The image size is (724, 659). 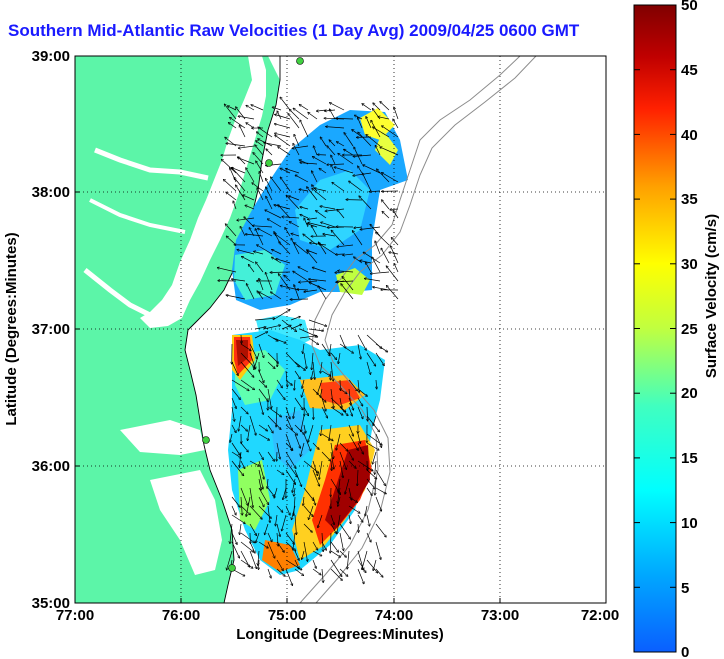 I want to click on colorbar-tick-label: 30, so click(x=689, y=264).